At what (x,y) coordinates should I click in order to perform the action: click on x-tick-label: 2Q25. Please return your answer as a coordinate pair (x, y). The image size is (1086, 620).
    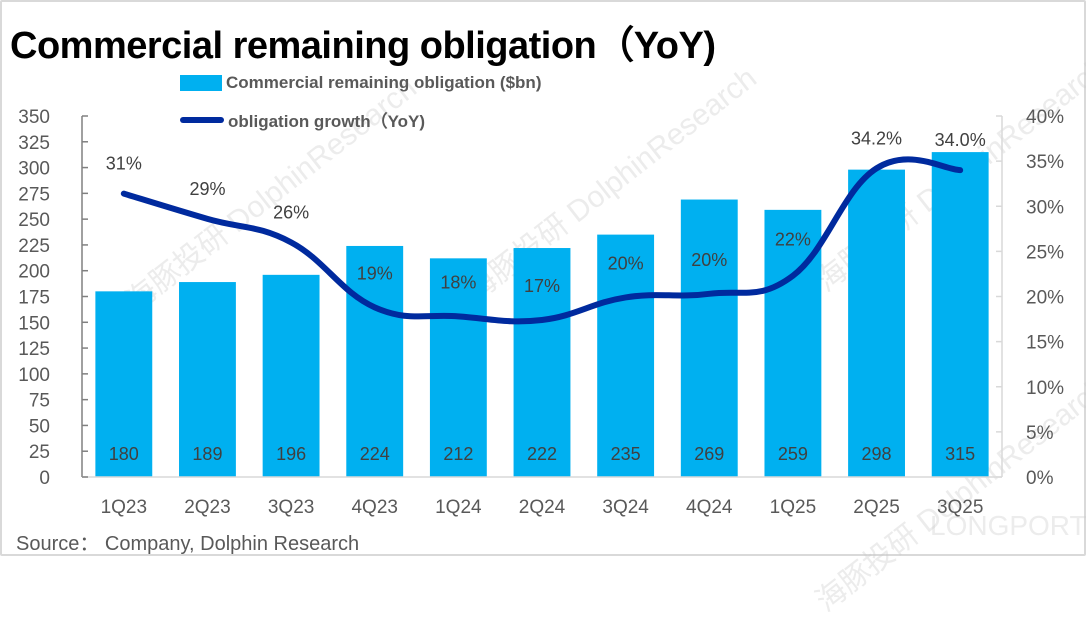
    Looking at the image, I should click on (876, 507).